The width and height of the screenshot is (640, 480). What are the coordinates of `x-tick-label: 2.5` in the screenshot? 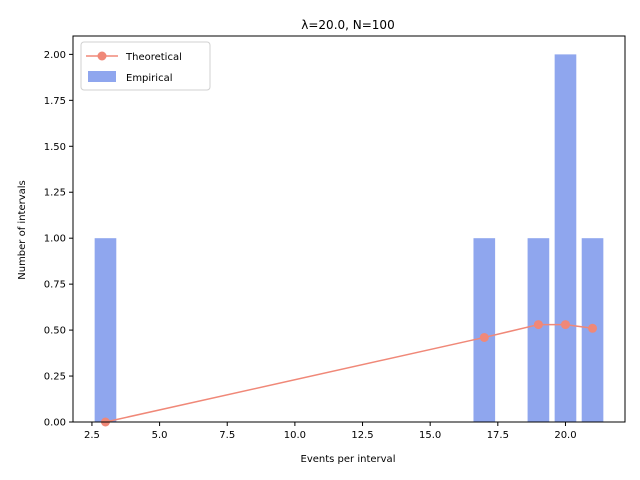 It's located at (92, 435).